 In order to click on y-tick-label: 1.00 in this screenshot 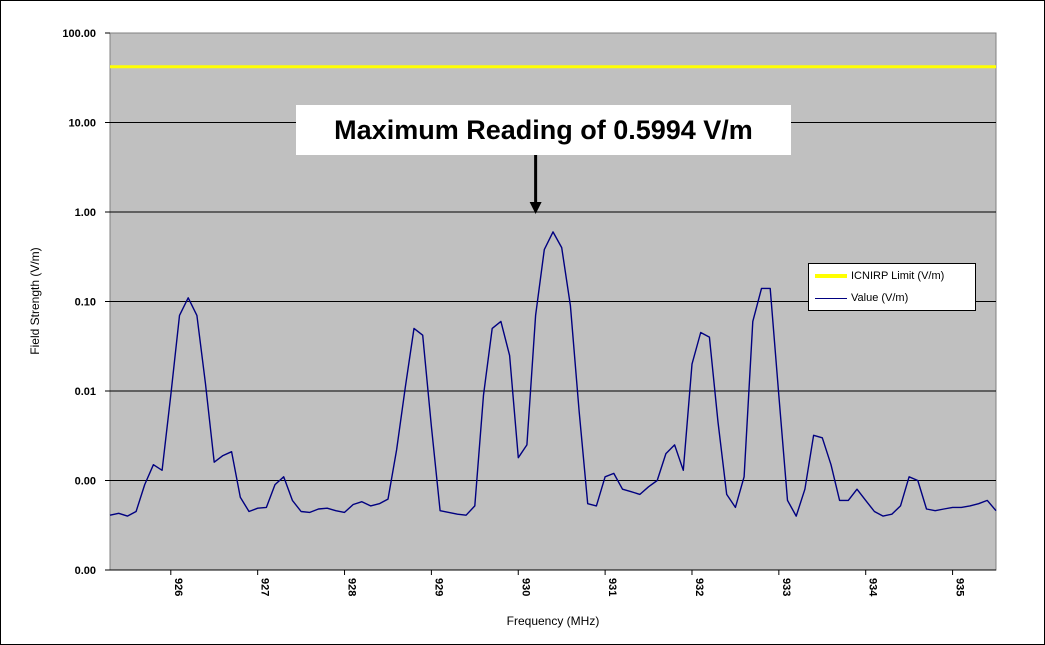, I will do `click(85, 213)`.